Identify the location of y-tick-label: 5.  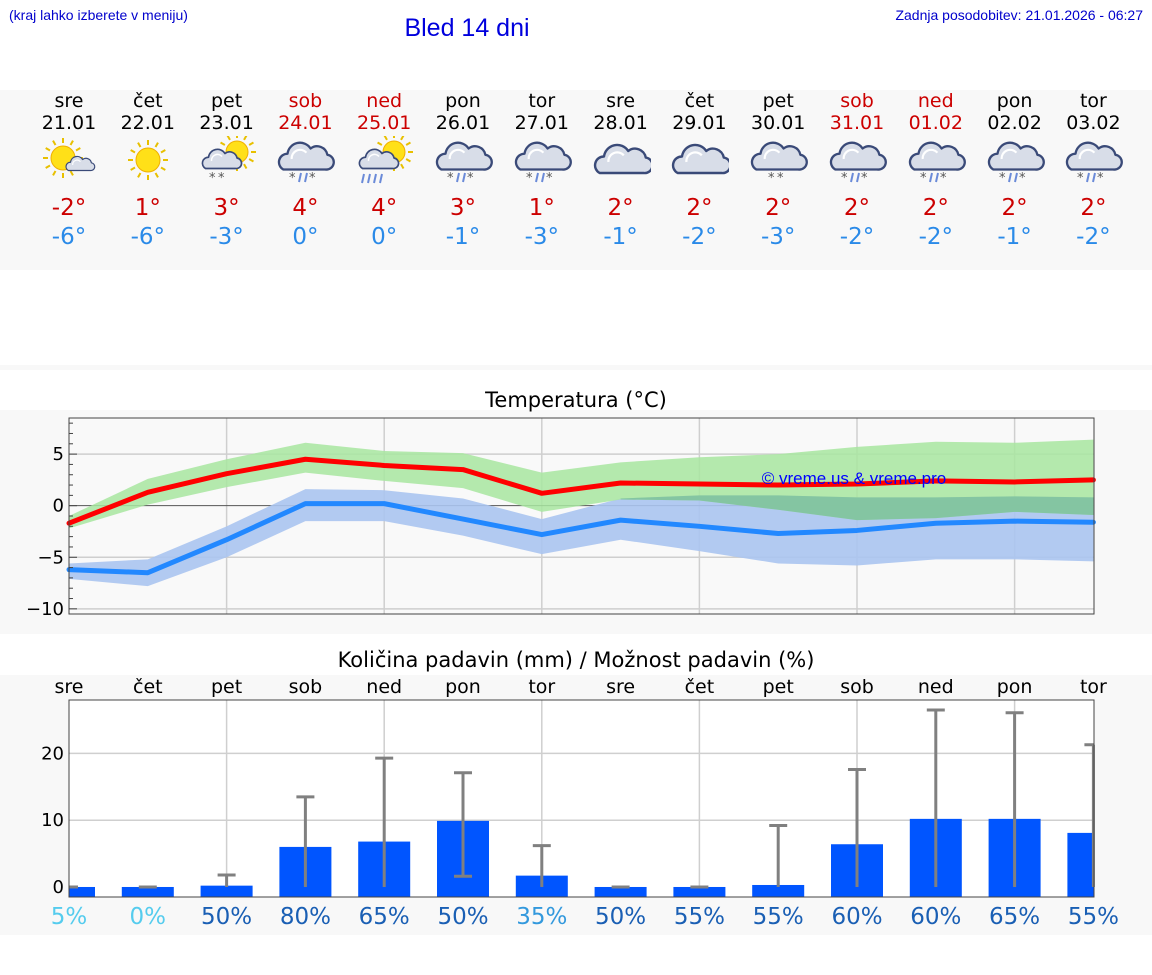
(58, 454).